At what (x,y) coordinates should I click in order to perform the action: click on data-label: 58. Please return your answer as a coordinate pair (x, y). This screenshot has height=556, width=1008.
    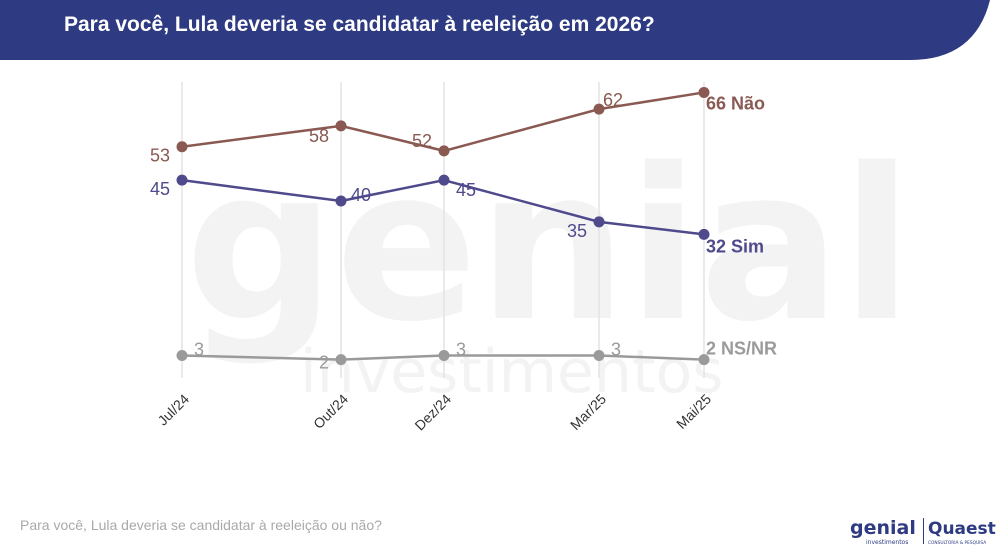
    Looking at the image, I should click on (319, 136).